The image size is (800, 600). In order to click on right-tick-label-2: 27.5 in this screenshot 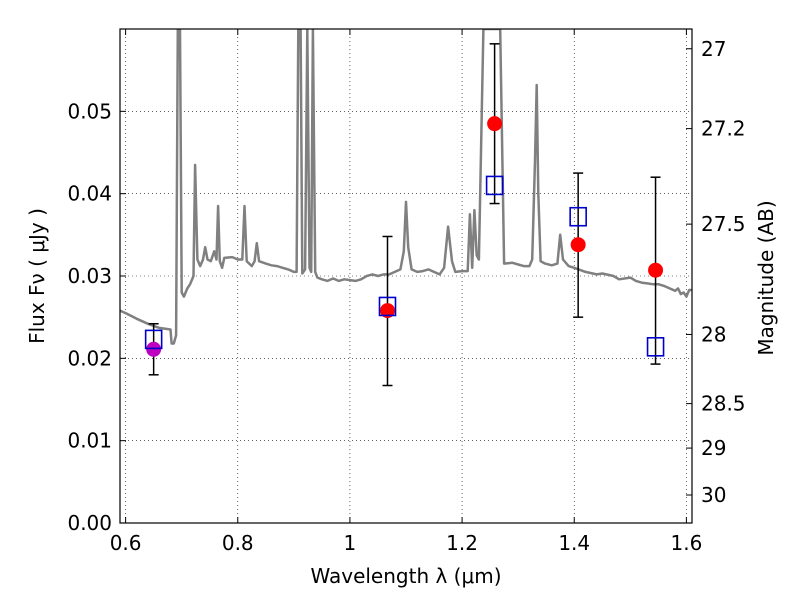, I will do `click(723, 224)`.